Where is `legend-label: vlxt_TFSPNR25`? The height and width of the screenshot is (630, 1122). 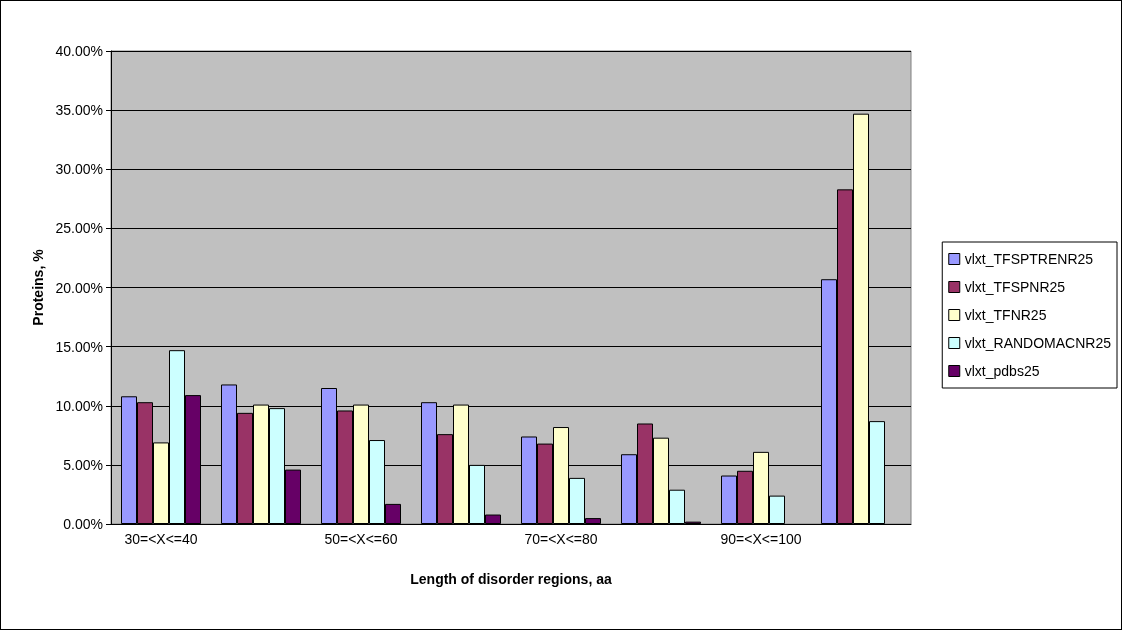 legend-label: vlxt_TFSPNR25 is located at coordinates (1015, 287).